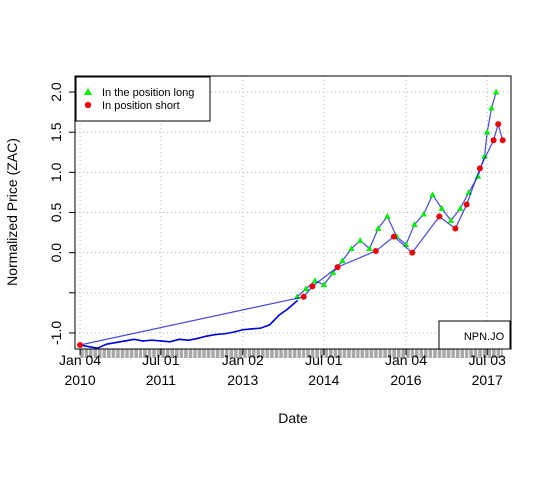 Image resolution: width=549 pixels, height=484 pixels. I want to click on y-tick-label: 0.5, so click(56, 213).